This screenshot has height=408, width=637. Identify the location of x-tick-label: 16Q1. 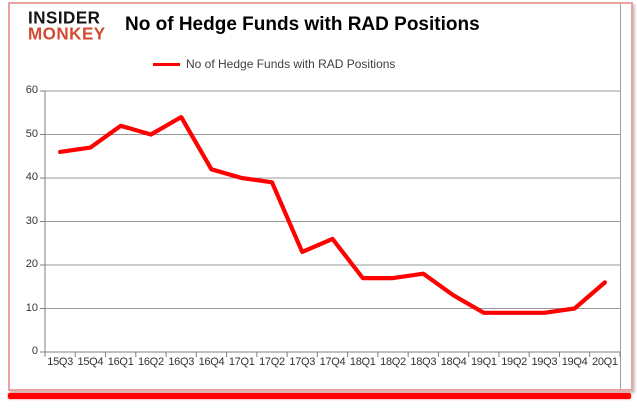
(120, 362).